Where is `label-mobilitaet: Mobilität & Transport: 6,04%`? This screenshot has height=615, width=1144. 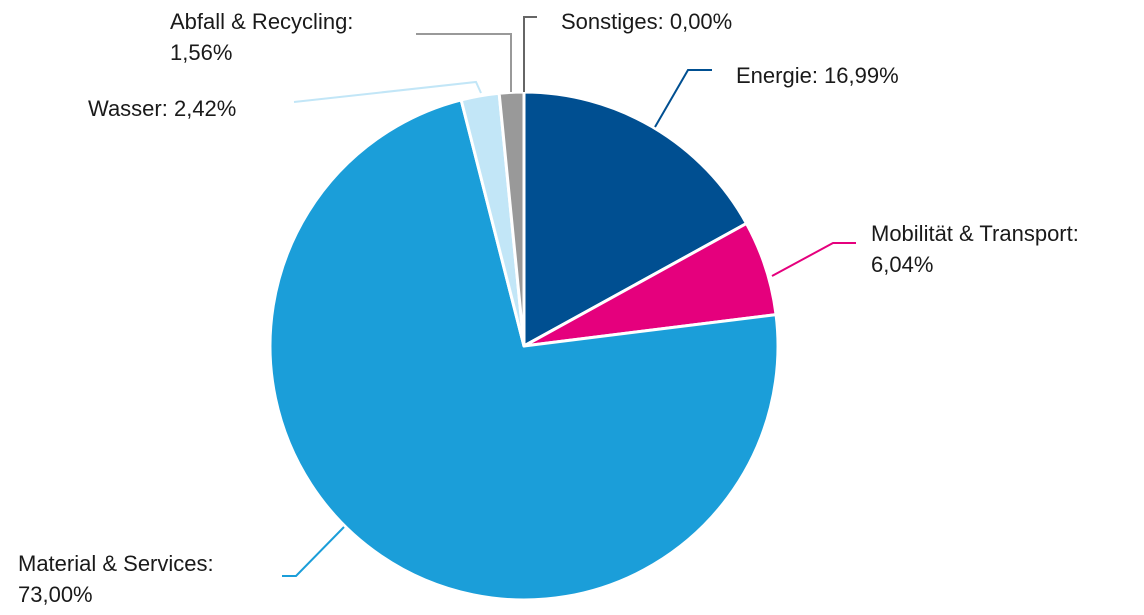 label-mobilitaet: Mobilität & Transport: 6,04% is located at coordinates (975, 249).